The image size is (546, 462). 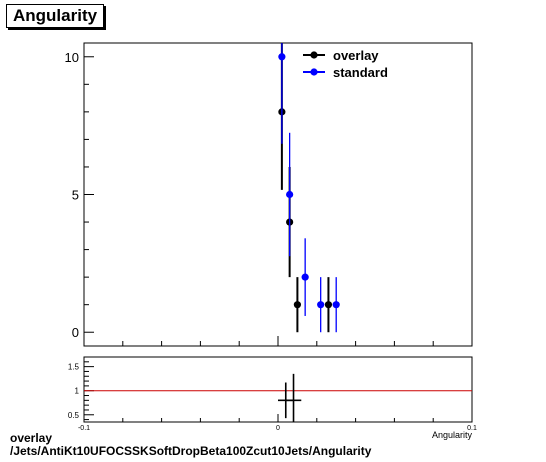 What do you see at coordinates (452, 435) in the screenshot?
I see `ratio-x-axis-title: Angularity` at bounding box center [452, 435].